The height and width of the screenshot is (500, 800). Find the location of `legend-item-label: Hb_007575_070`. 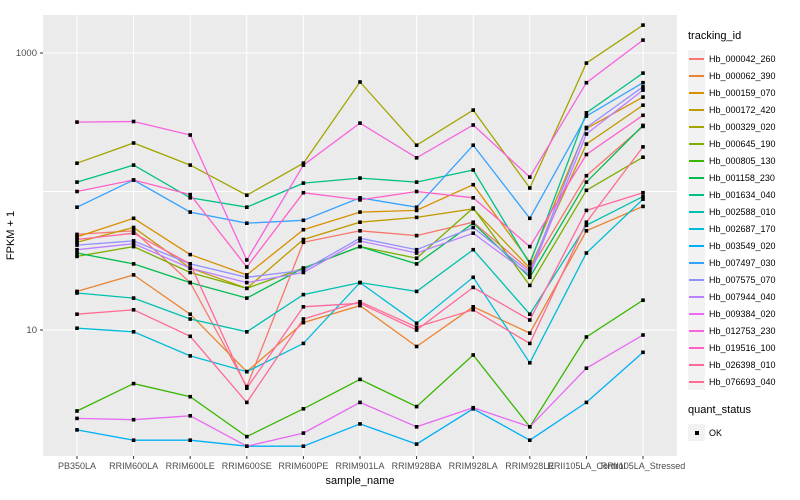

legend-item-label: Hb_007575_070 is located at coordinates (742, 279).